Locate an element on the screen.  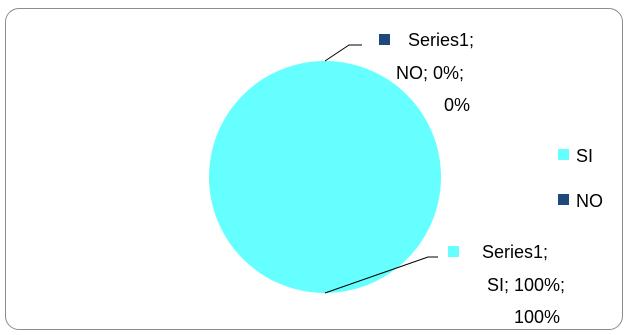
legend-key-si is located at coordinates (563, 154).